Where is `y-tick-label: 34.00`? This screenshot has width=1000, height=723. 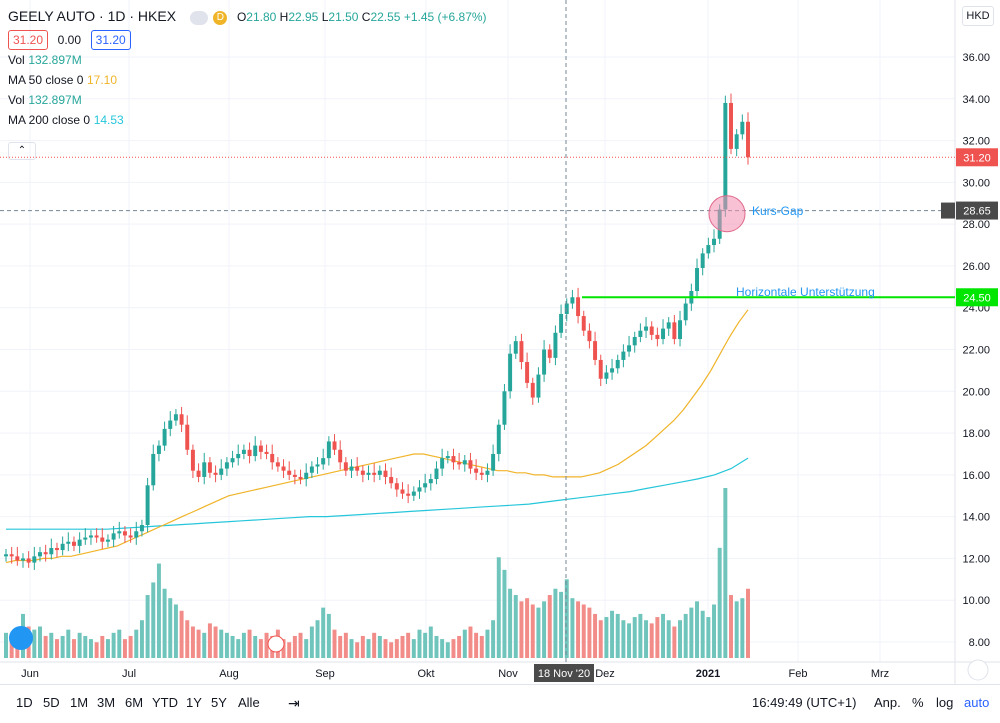 y-tick-label: 34.00 is located at coordinates (976, 100).